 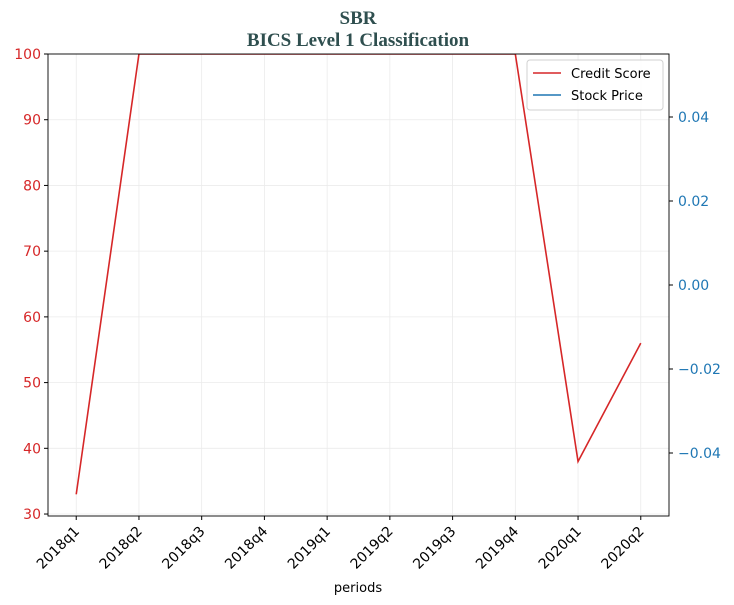 I want to click on y2-tick-label: −0.04, so click(x=699, y=454).